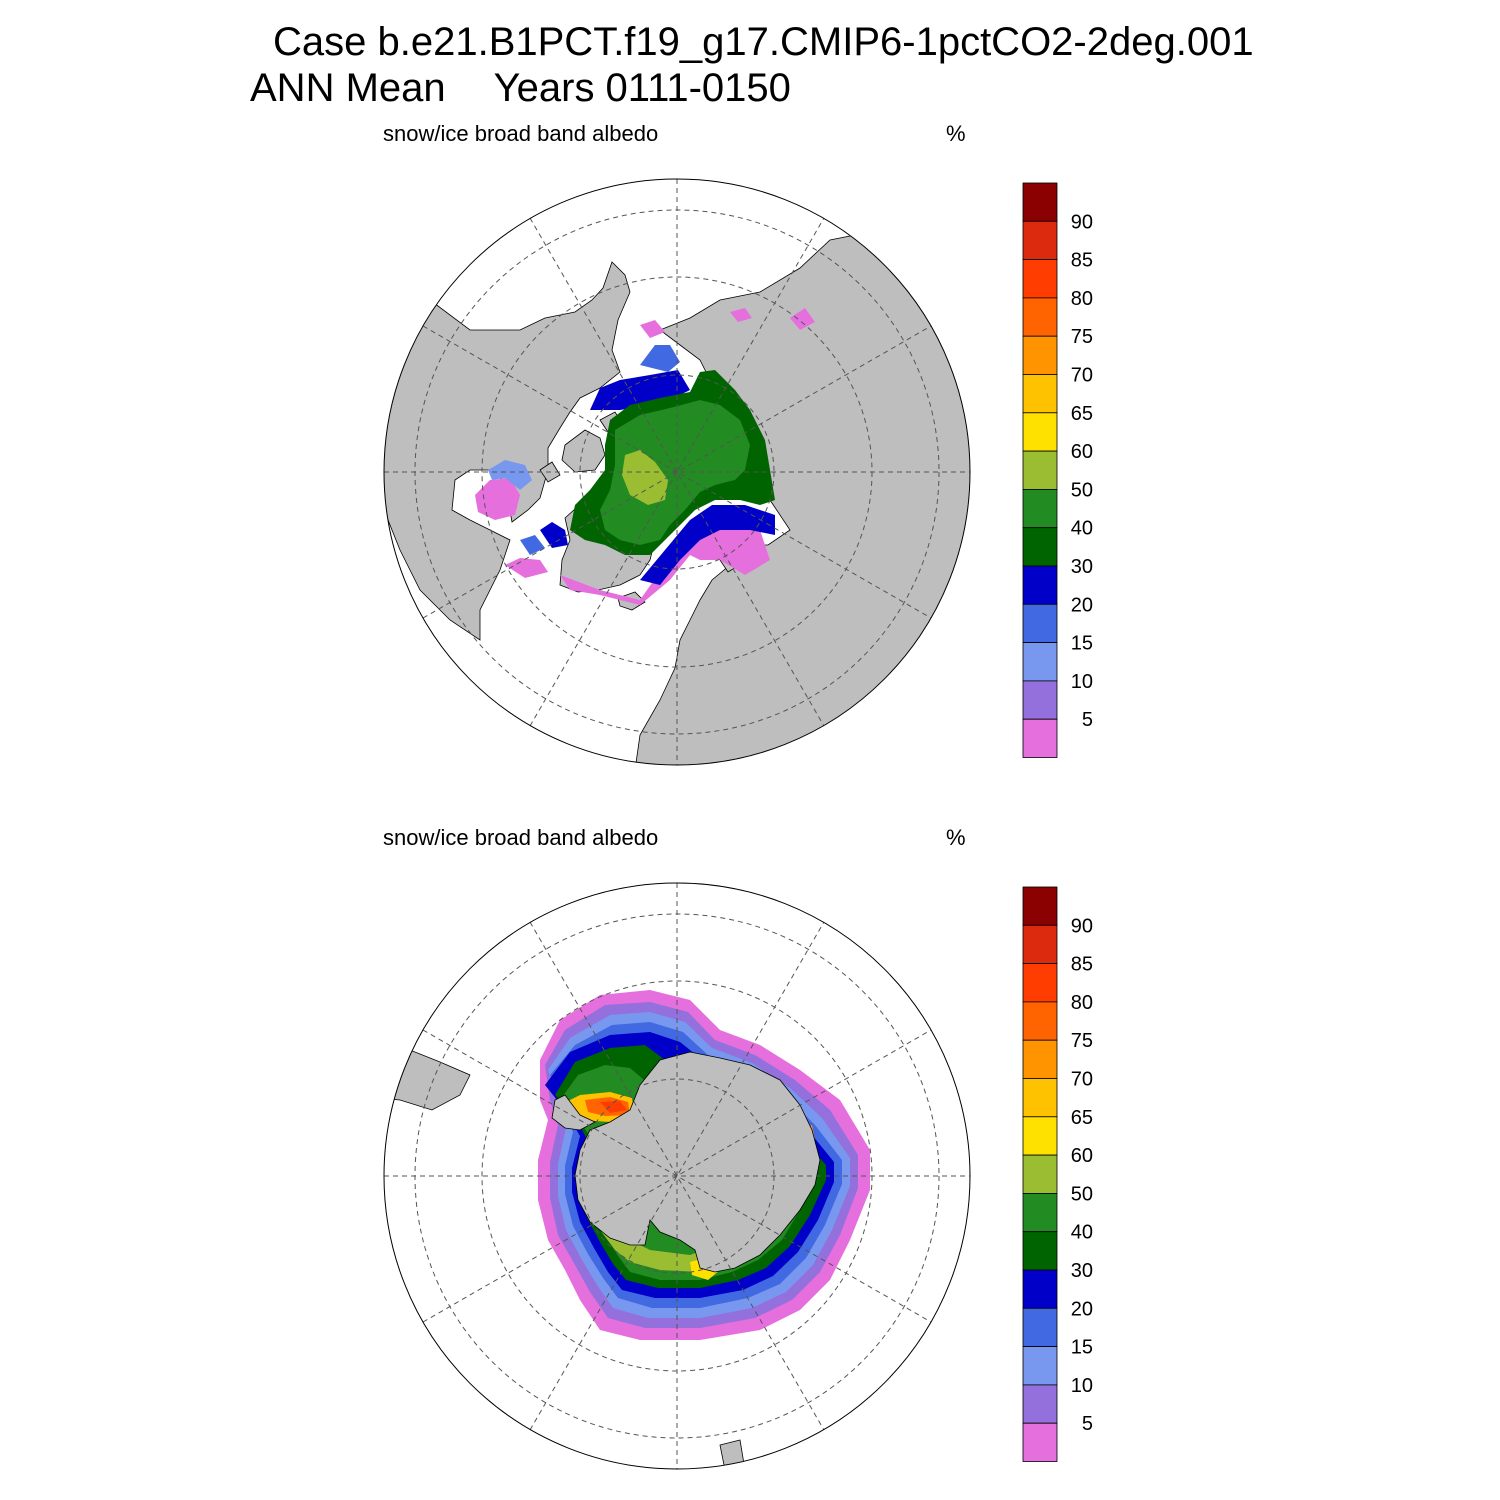  I want to click on north-meridian-30b, so click(677, 472).